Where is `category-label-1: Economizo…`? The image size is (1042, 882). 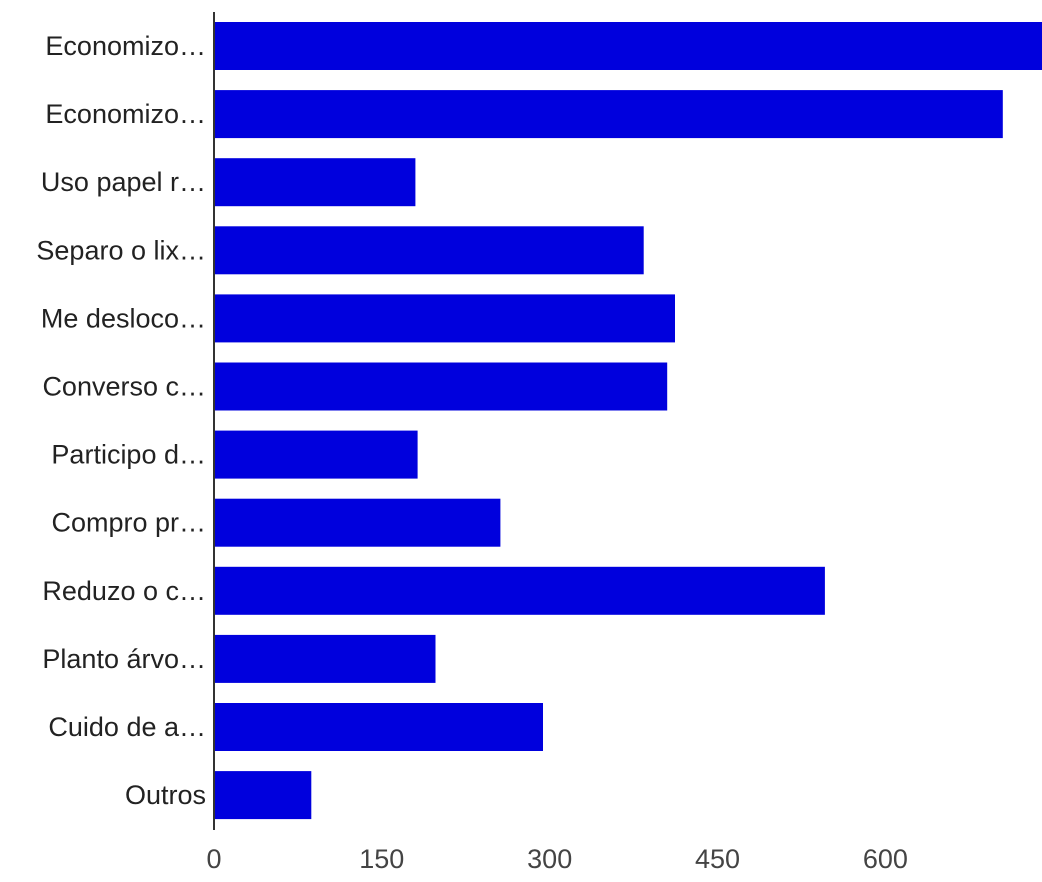 category-label-1: Economizo… is located at coordinates (125, 46).